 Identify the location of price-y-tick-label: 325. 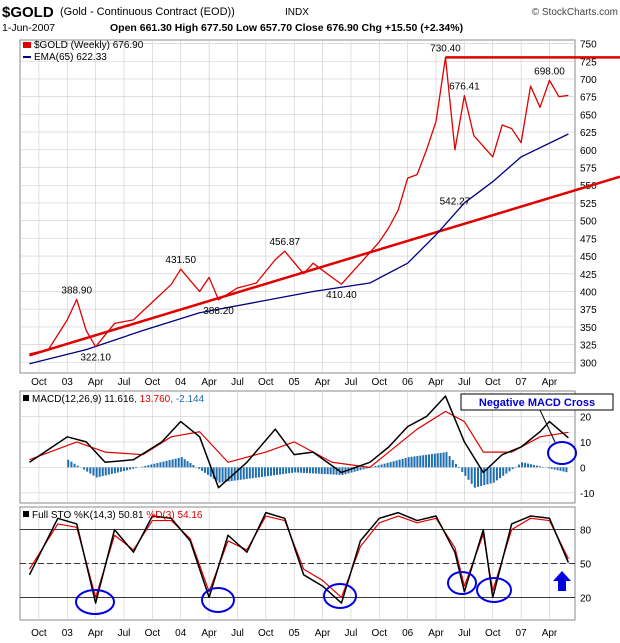
(588, 346).